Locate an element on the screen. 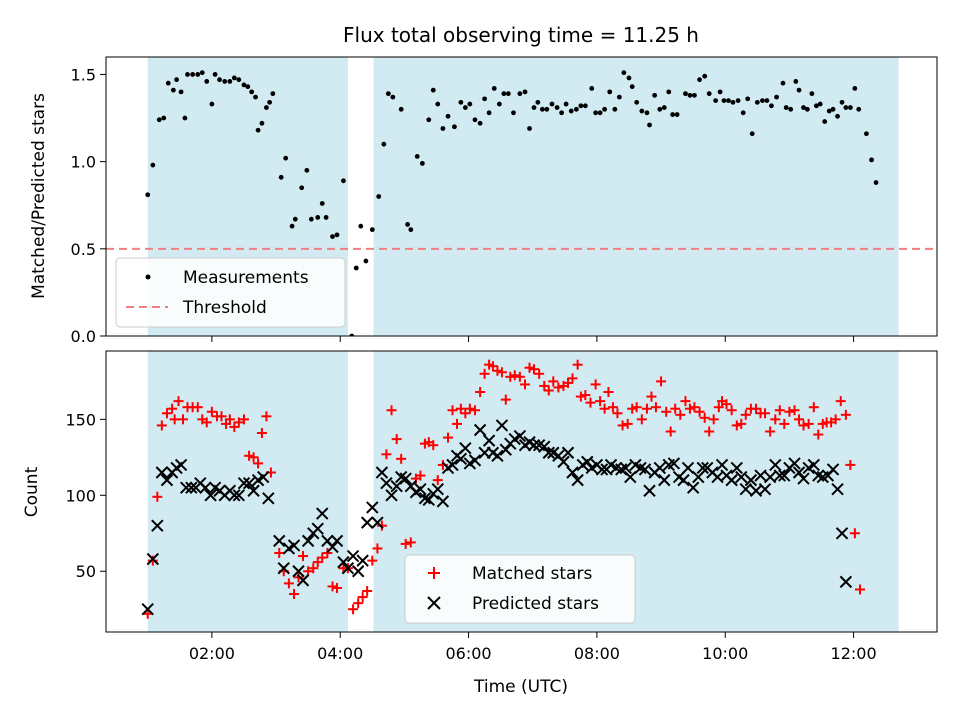 Image resolution: width=960 pixels, height=720 pixels. legend-matched-label: Matched stars is located at coordinates (532, 574).